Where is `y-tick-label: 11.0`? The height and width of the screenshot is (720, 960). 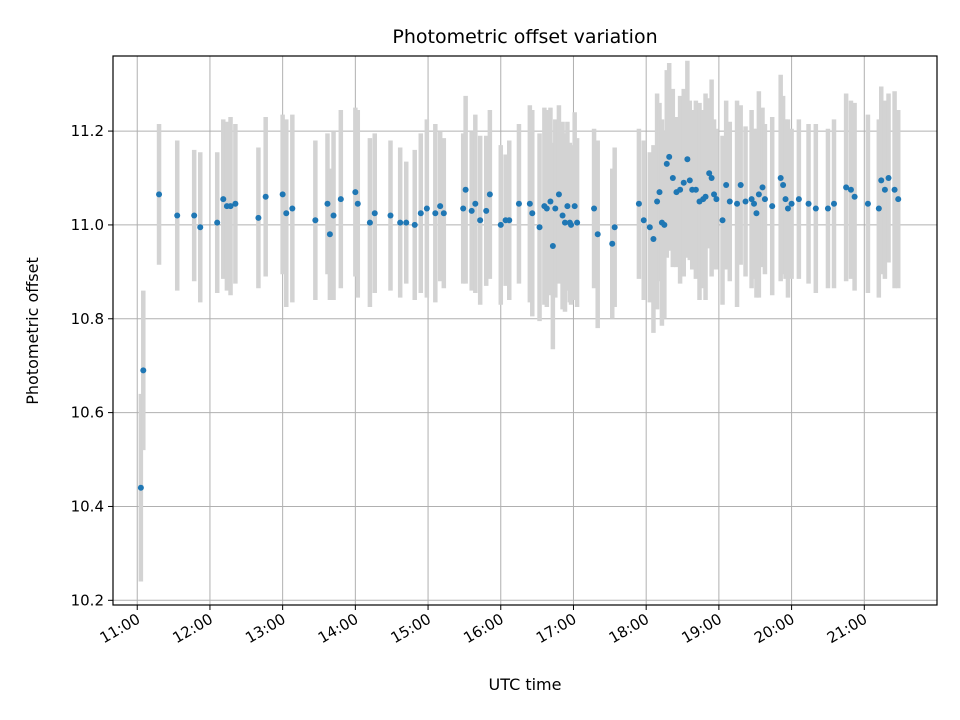
y-tick-label: 11.0 is located at coordinates (87, 225).